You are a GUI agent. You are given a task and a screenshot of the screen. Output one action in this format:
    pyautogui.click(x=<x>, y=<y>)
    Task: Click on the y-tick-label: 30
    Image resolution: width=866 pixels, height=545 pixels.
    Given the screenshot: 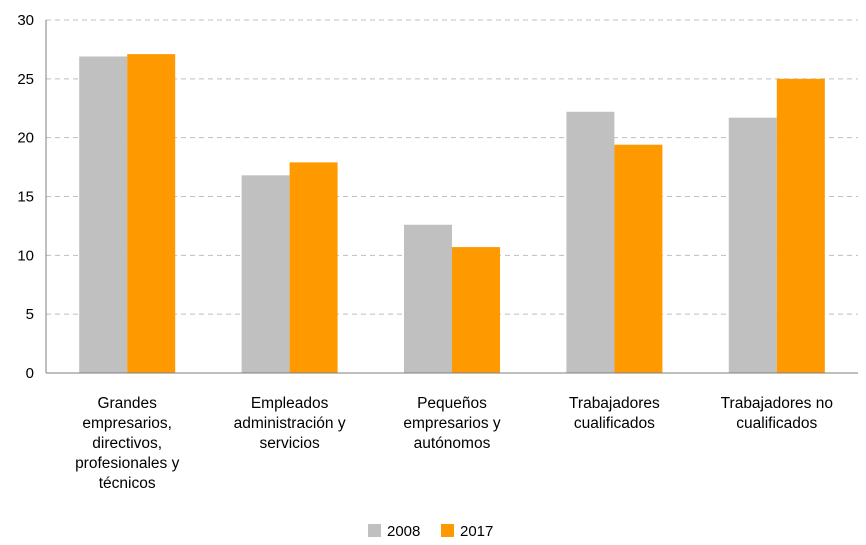 What is the action you would take?
    pyautogui.click(x=25, y=20)
    